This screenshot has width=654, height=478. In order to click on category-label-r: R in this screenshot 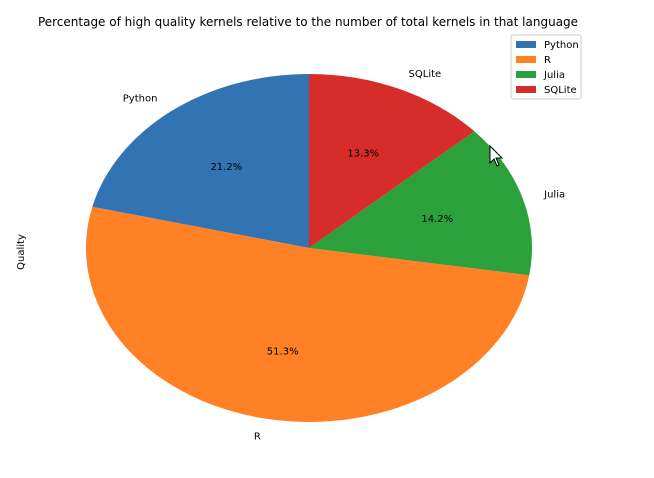, I will do `click(257, 437)`.